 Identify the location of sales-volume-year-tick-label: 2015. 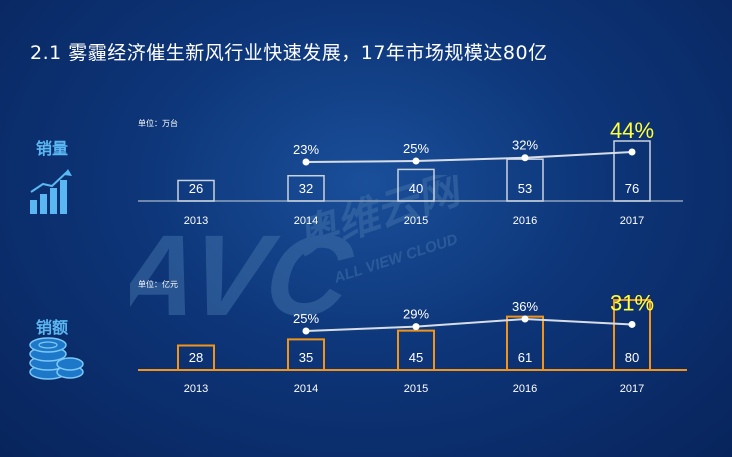
(416, 221).